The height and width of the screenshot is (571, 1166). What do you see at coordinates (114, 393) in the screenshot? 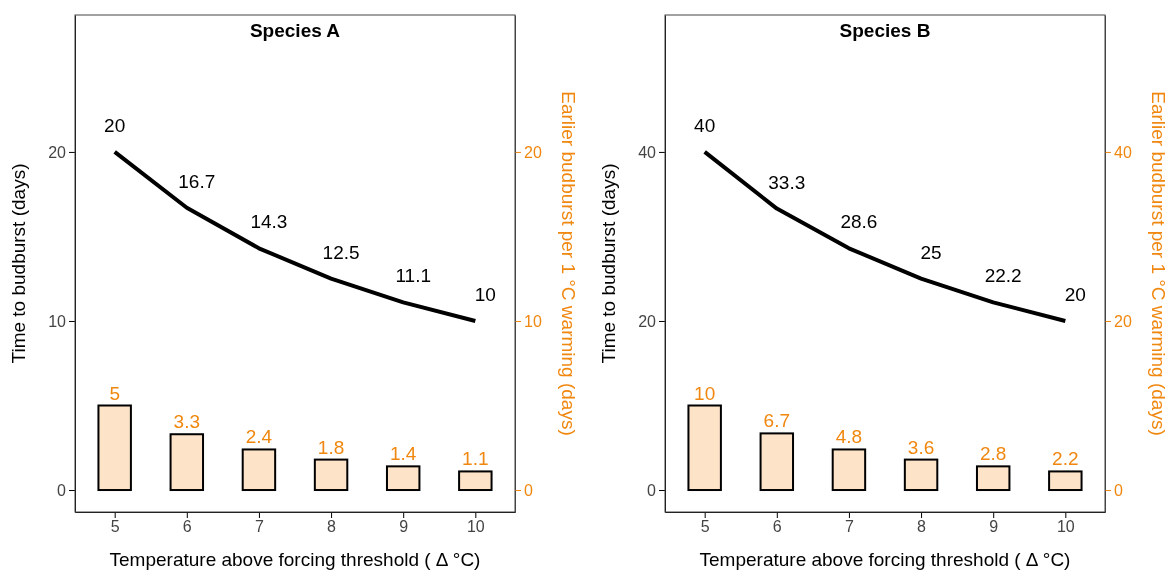
I see `data-label: 5` at bounding box center [114, 393].